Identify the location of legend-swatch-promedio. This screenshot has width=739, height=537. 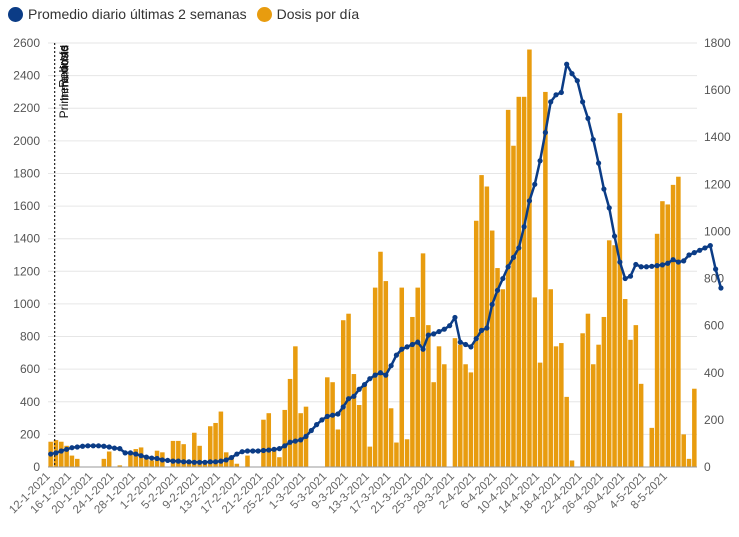
(15, 14).